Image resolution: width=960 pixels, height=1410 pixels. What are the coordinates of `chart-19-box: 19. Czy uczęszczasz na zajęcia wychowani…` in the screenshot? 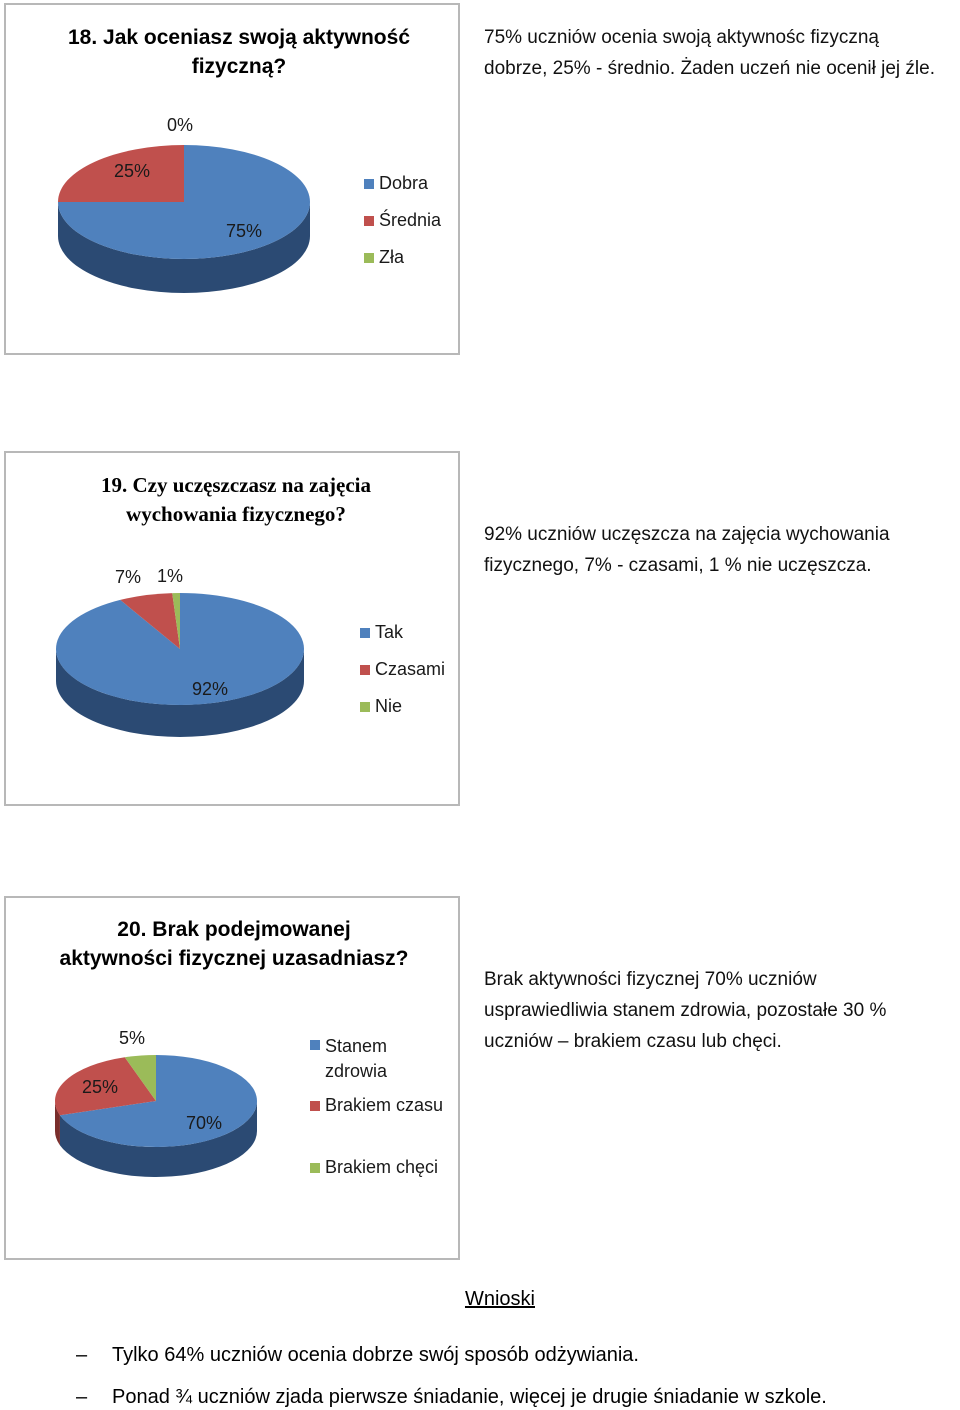 It's located at (232, 628).